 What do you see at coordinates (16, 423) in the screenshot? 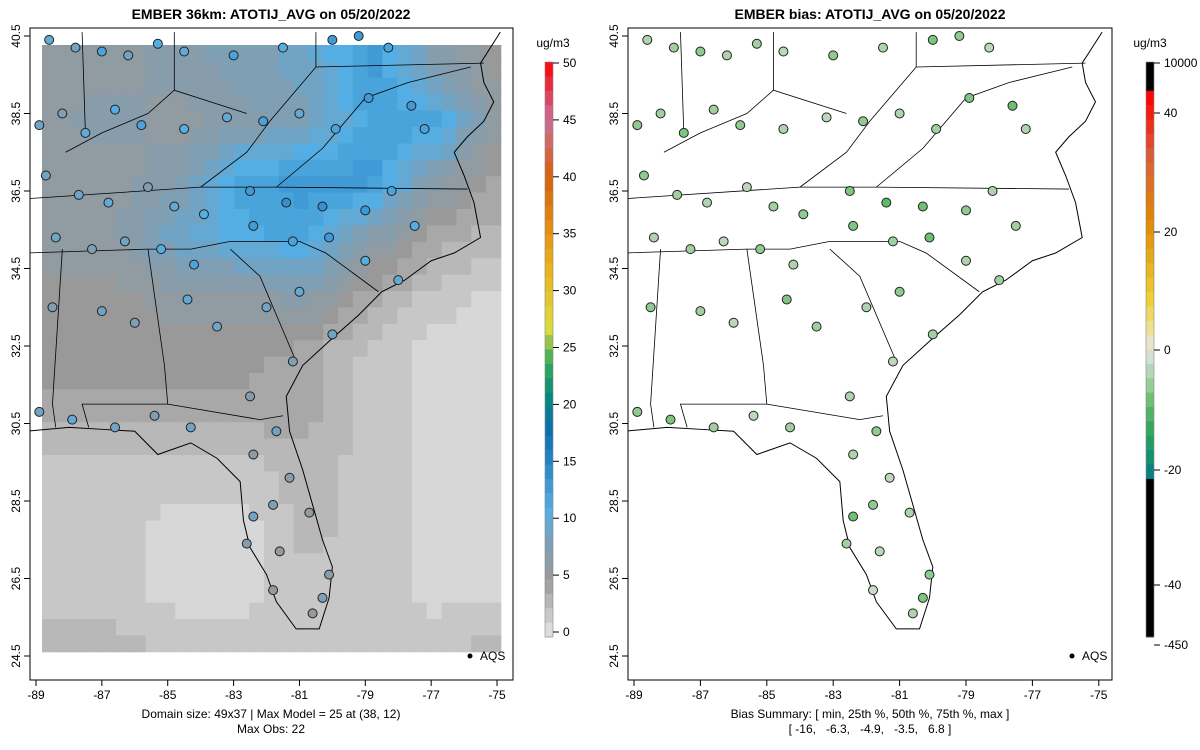
I see `y-tick-label: 30.5` at bounding box center [16, 423].